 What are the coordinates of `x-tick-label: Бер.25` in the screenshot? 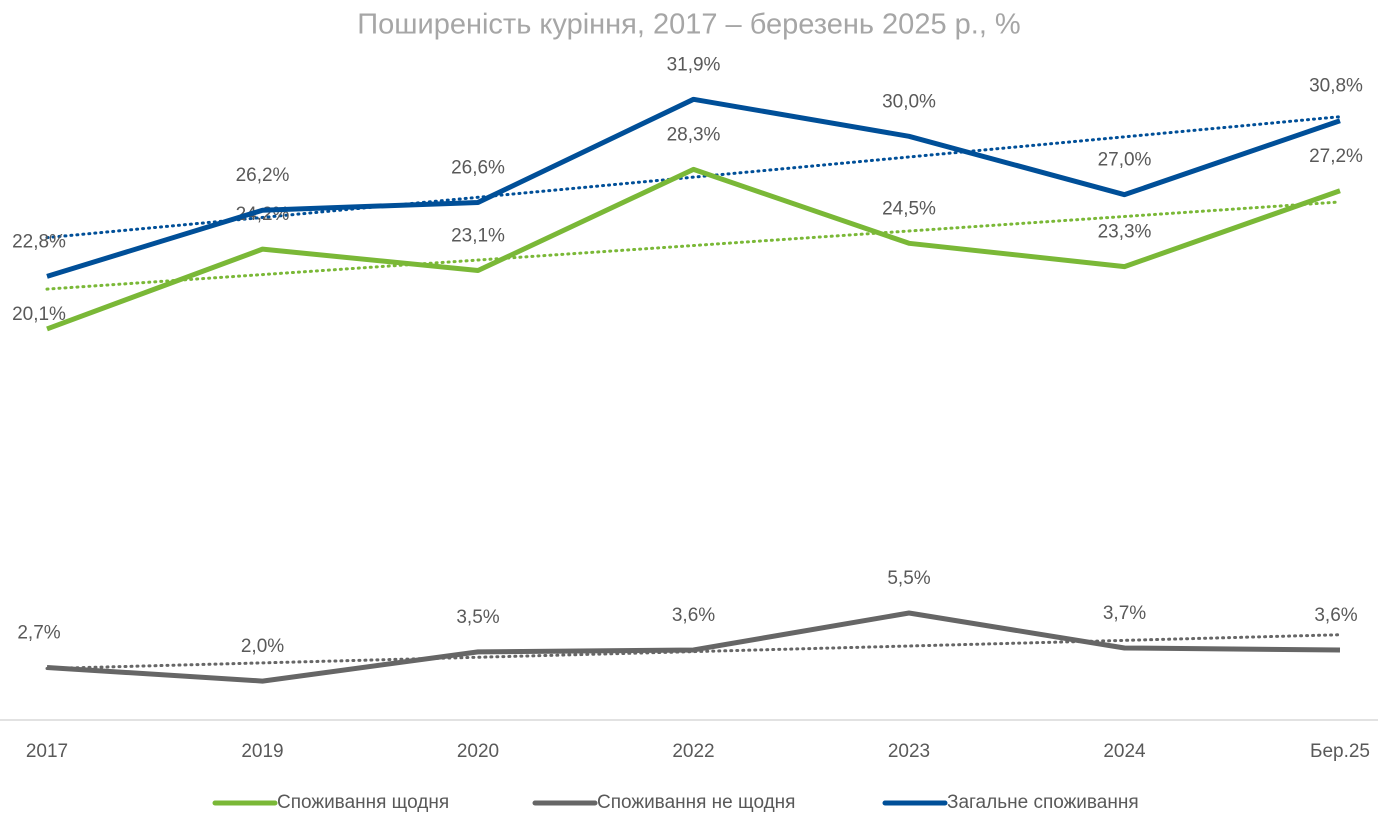 It's located at (1340, 751).